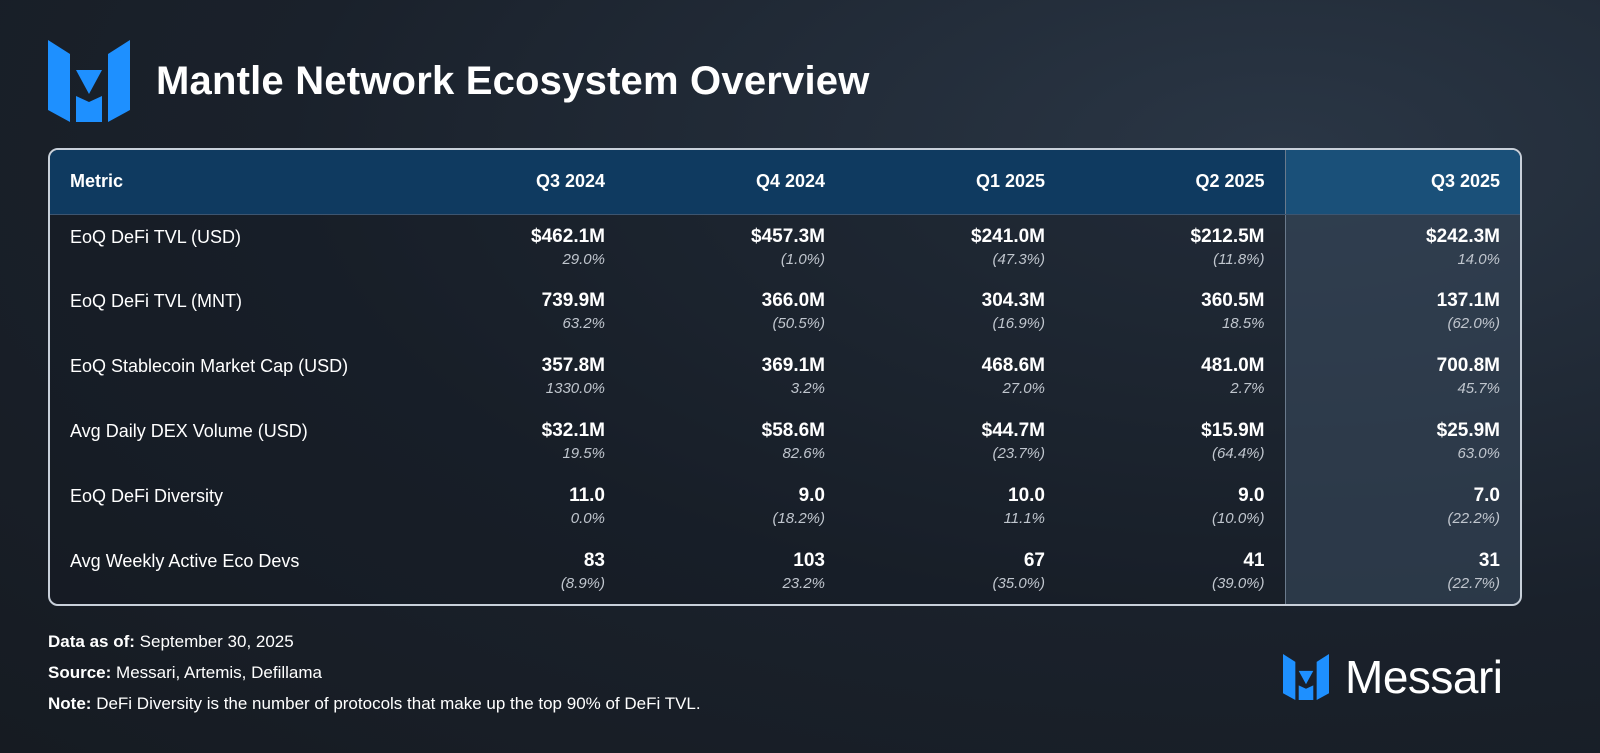 This screenshot has width=1600, height=753. Describe the element at coordinates (1008, 236) in the screenshot. I see `cell-value: $241.0M` at that location.